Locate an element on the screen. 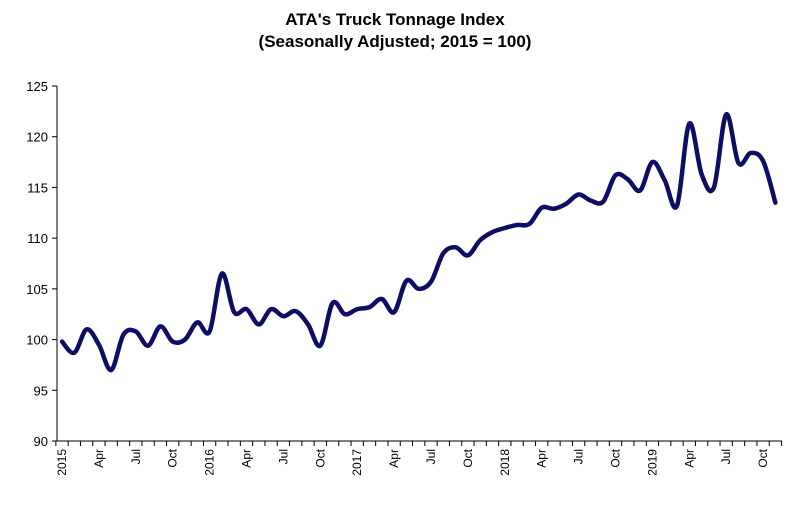 This screenshot has width=800, height=532. x-tick-label: 2015 is located at coordinates (62, 462).